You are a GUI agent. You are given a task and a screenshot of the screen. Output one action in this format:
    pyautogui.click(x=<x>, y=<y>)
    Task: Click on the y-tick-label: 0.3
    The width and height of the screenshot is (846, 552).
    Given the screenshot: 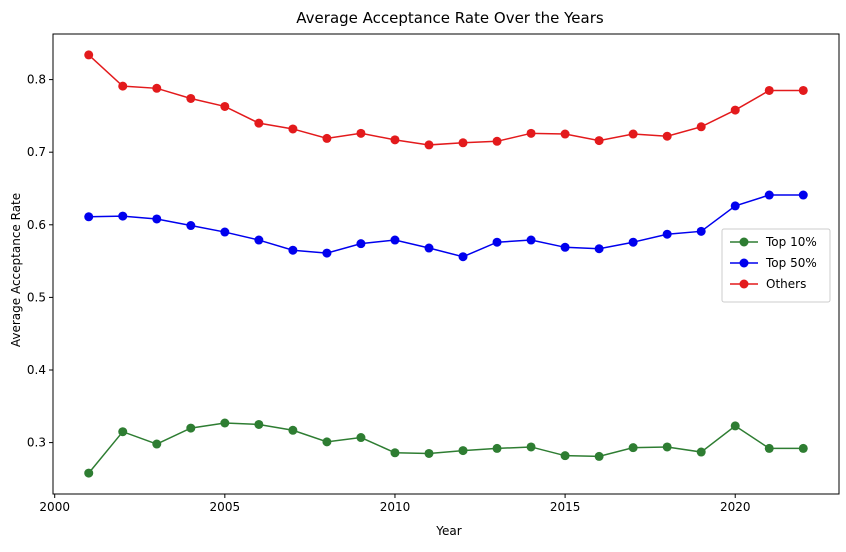 What is the action you would take?
    pyautogui.click(x=36, y=443)
    